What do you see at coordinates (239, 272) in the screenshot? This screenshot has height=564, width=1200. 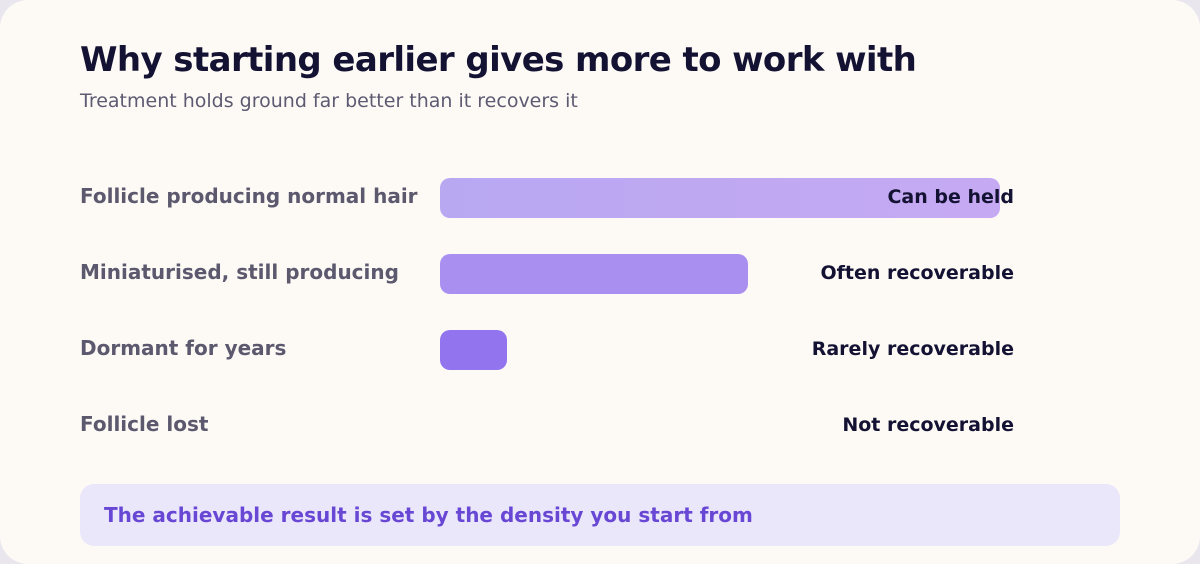 I see `category-label: Miniaturised, still producing` at bounding box center [239, 272].